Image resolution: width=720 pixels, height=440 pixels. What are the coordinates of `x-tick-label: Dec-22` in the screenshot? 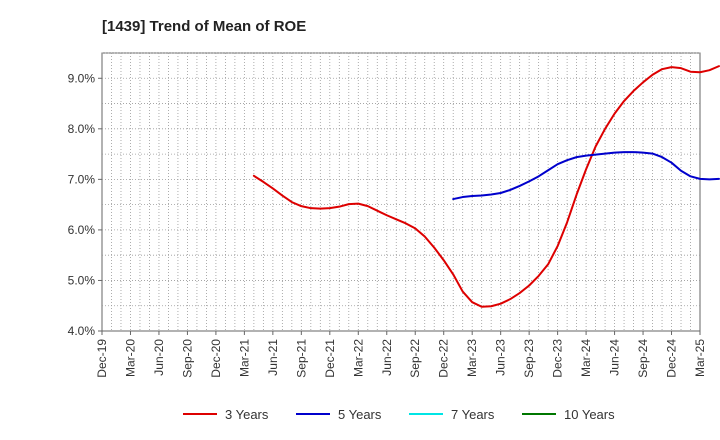 It's located at (444, 358).